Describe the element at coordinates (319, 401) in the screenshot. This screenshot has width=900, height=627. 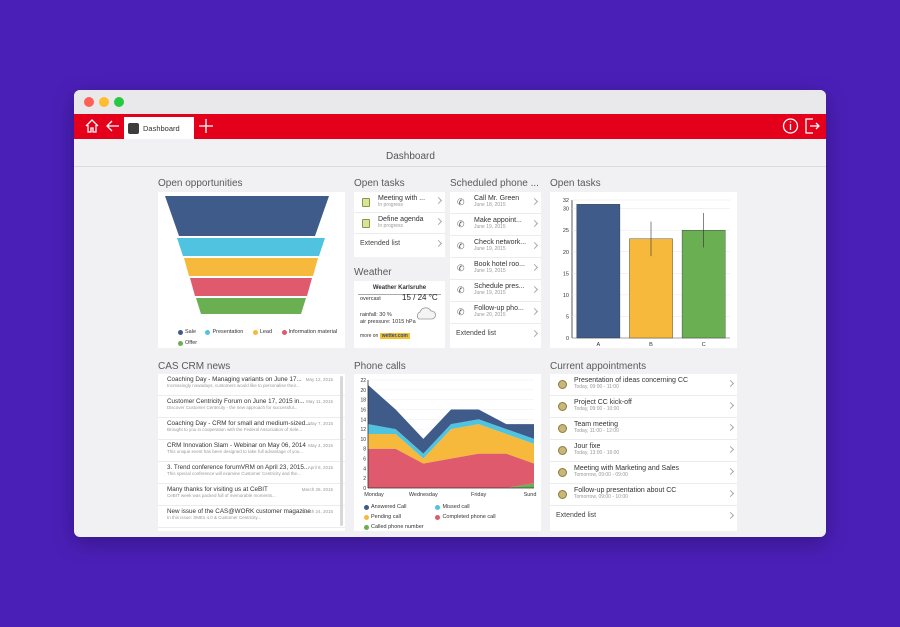
I see `news-date: May 11, 2015` at that location.